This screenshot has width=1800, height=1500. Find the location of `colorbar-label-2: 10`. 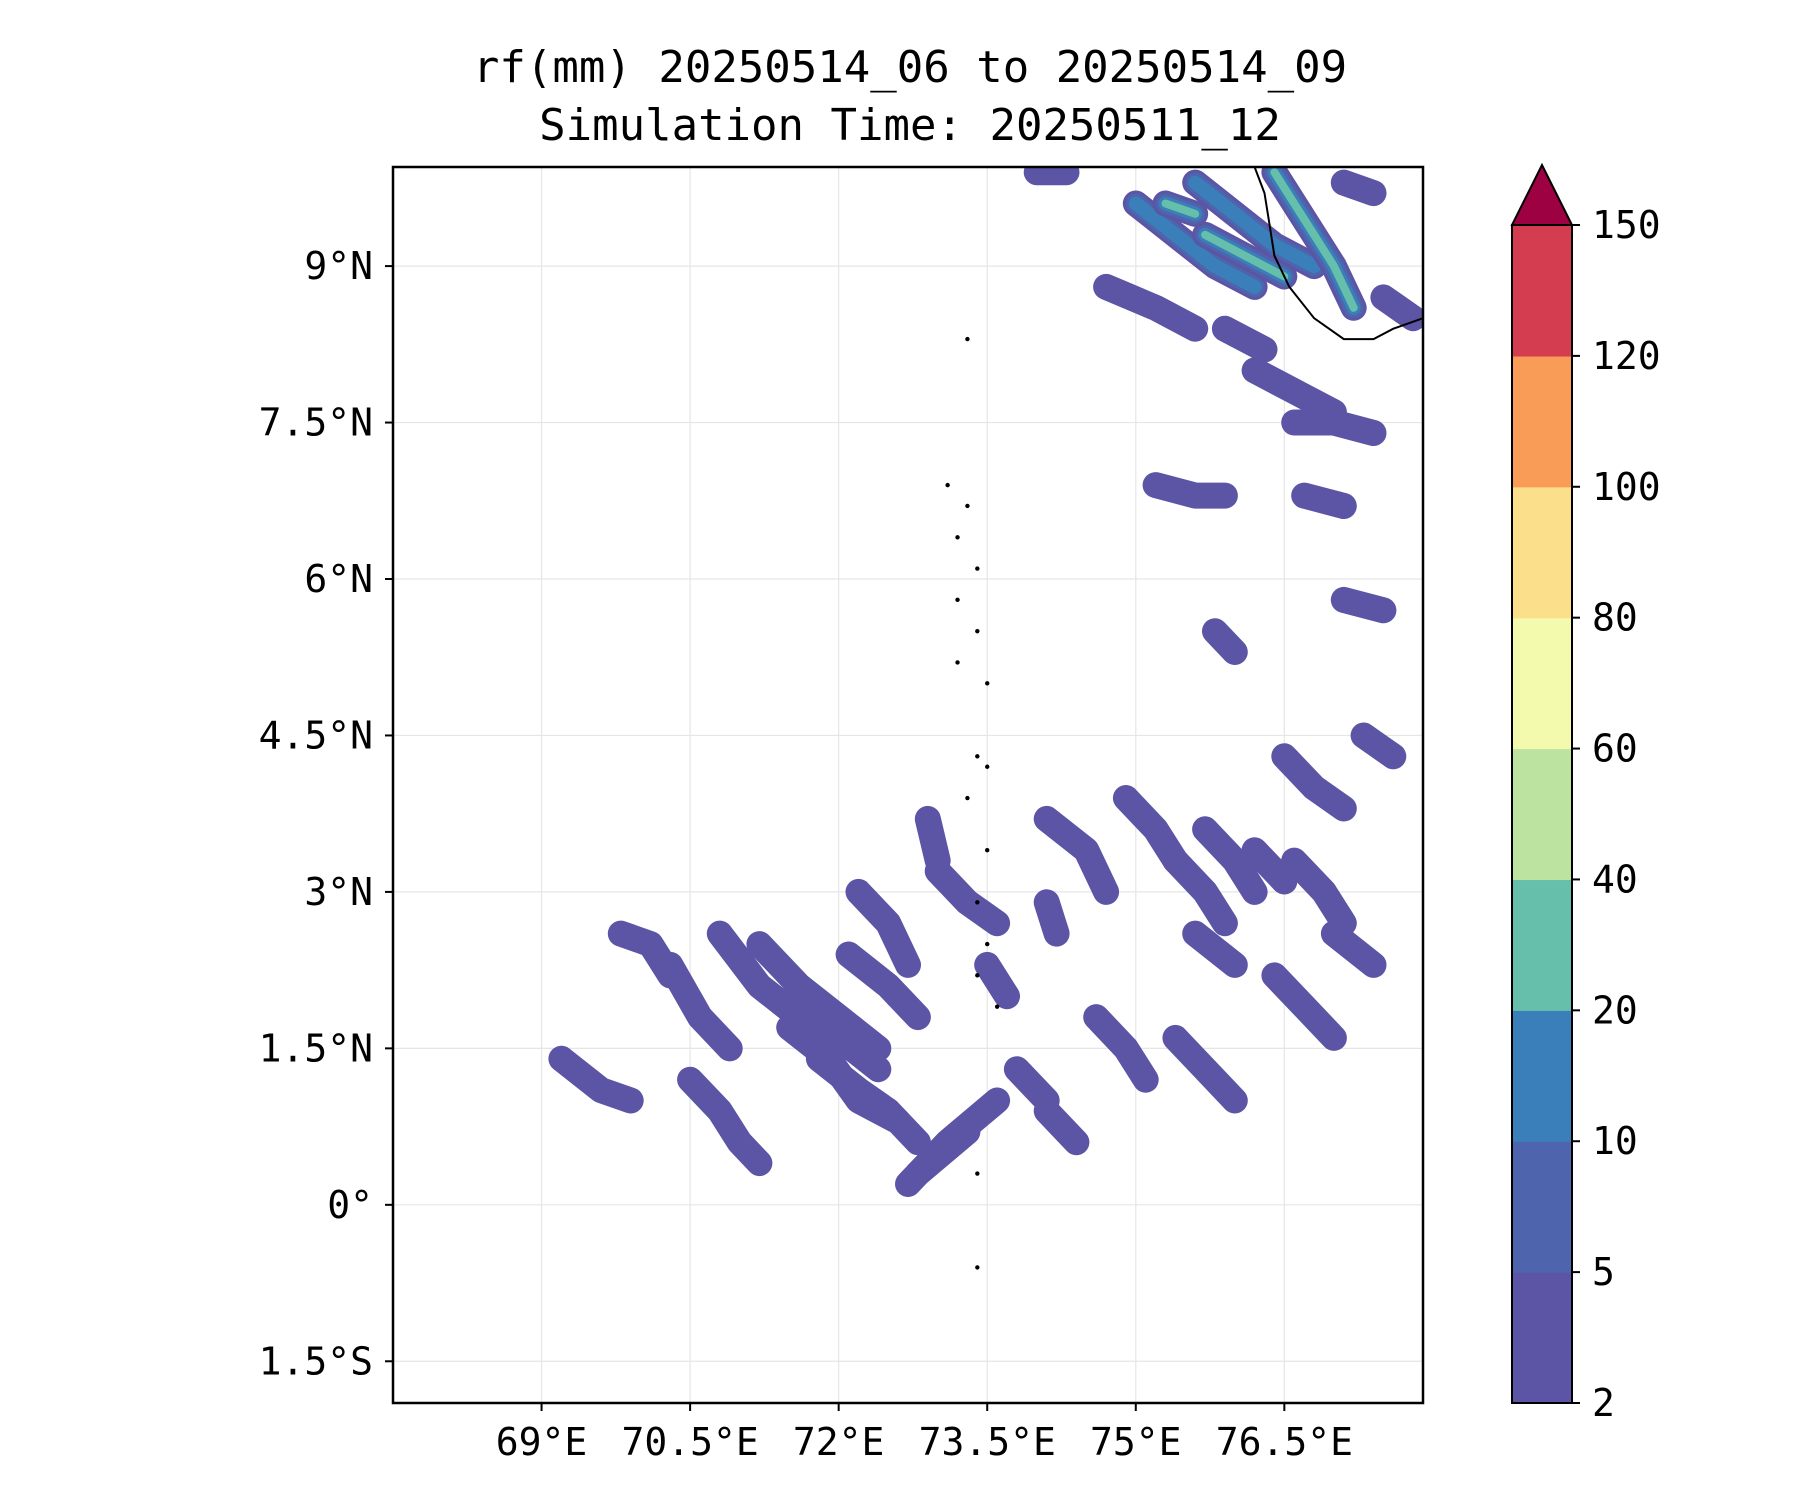

colorbar-label-2: 10 is located at coordinates (1615, 1141).